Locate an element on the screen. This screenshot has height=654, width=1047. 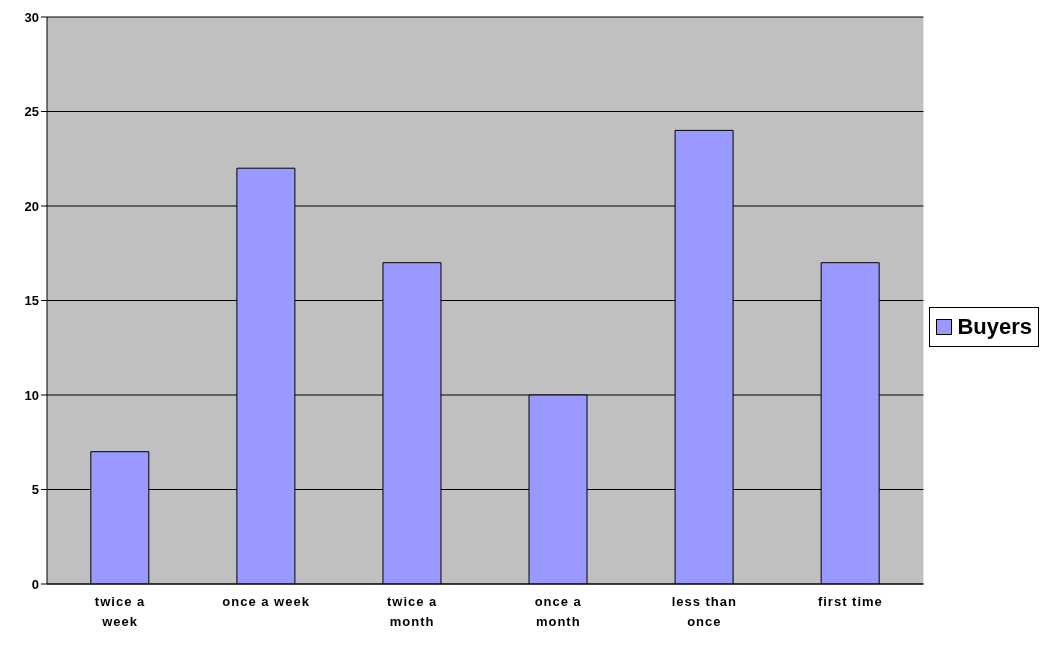
y-tick-label: 0 is located at coordinates (35, 584).